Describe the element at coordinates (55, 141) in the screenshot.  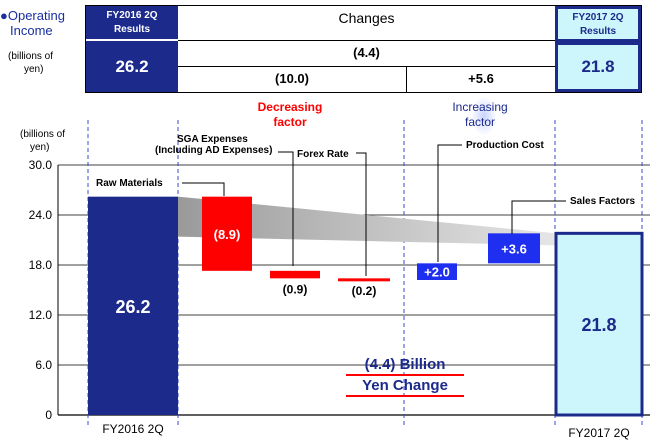
I see `axis-unit-label: (billions of yen)` at that location.